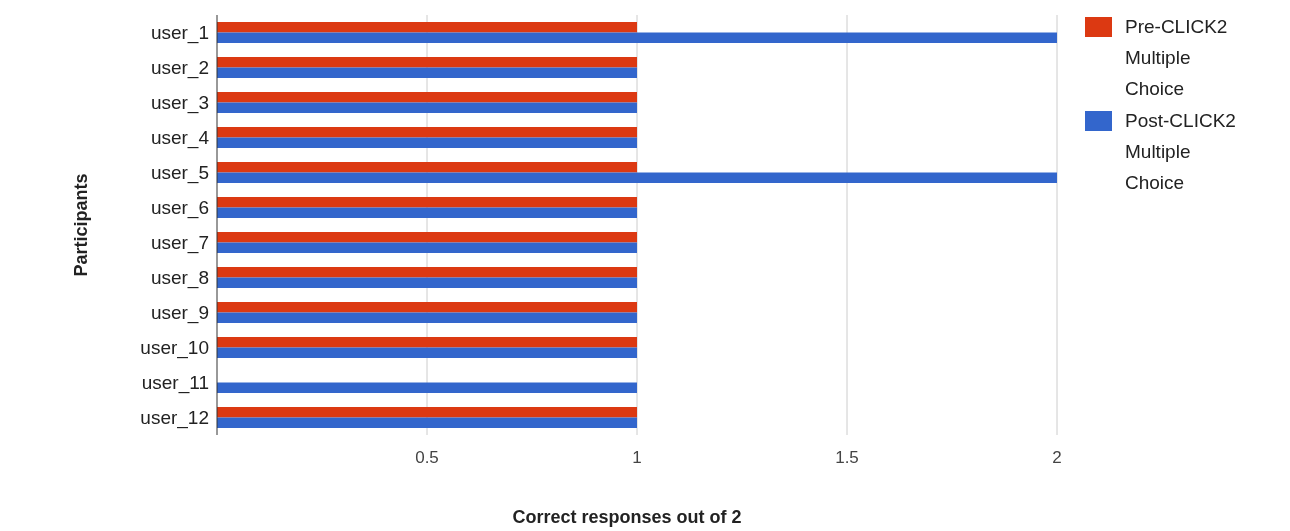 The width and height of the screenshot is (1290, 531). Describe the element at coordinates (179, 68) in the screenshot. I see `y-tick-label: user_2` at that location.